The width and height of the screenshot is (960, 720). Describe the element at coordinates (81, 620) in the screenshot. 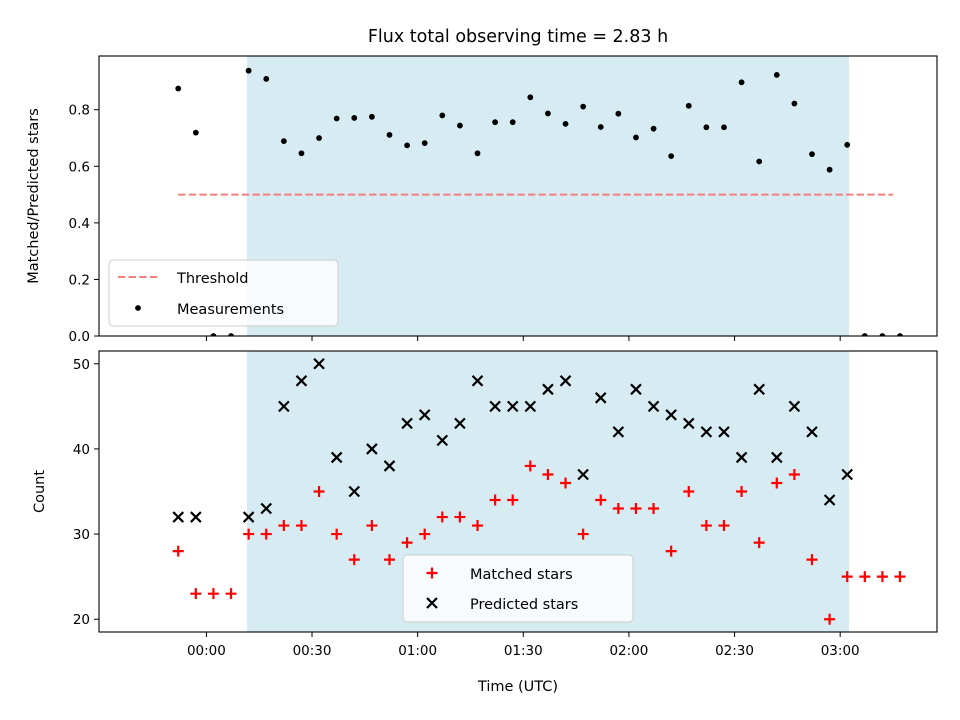

I see `y-tick-label: 20` at that location.